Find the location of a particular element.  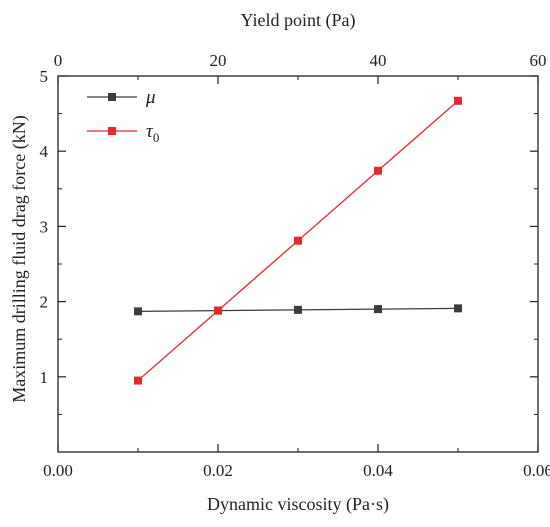

x-tick-label: 0.02 is located at coordinates (218, 470).